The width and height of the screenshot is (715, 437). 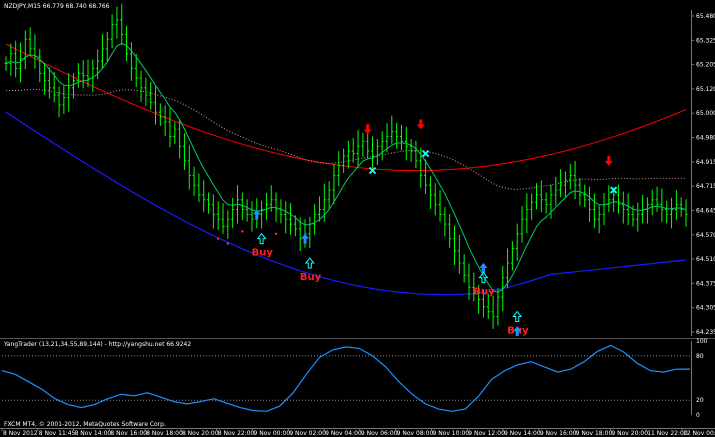 What do you see at coordinates (705, 259) in the screenshot?
I see `price-tick-label: 64.510` at bounding box center [705, 259].